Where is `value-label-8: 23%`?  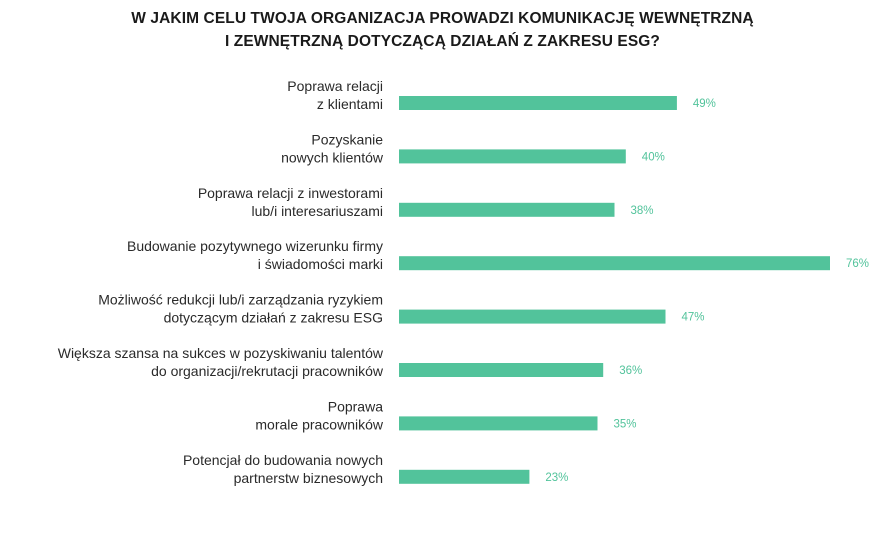
value-label-8: 23% is located at coordinates (556, 478).